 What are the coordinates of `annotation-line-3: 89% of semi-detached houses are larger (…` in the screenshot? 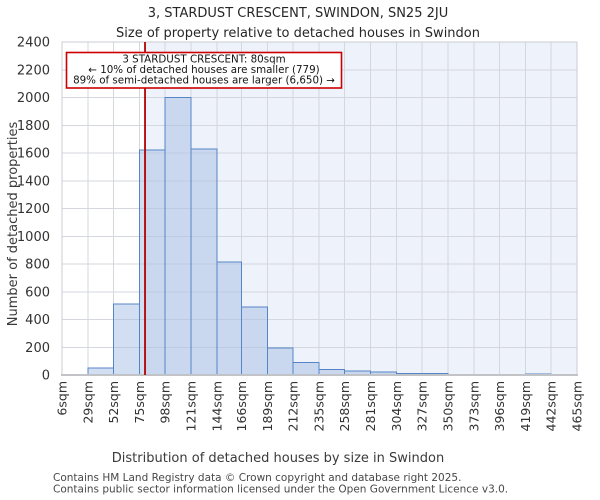 It's located at (204, 81).